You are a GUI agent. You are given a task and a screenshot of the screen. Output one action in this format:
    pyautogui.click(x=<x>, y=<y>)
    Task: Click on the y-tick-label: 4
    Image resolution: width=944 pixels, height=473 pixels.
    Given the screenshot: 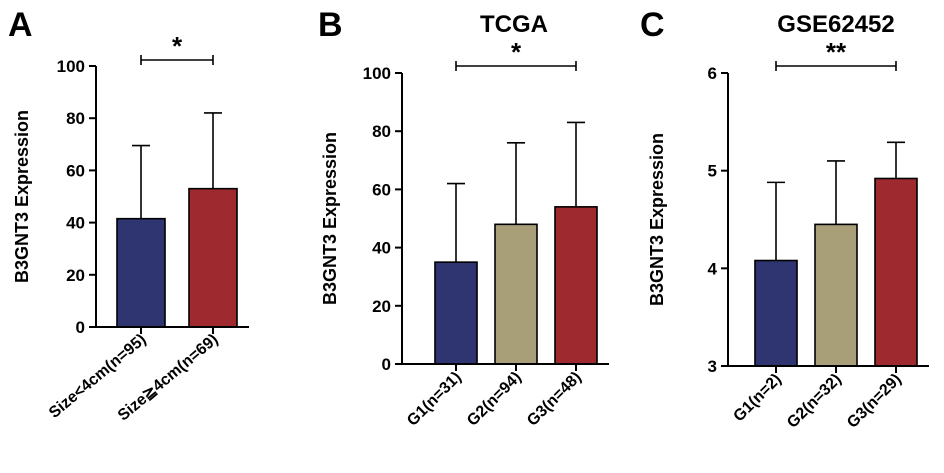 What is the action you would take?
    pyautogui.click(x=713, y=268)
    